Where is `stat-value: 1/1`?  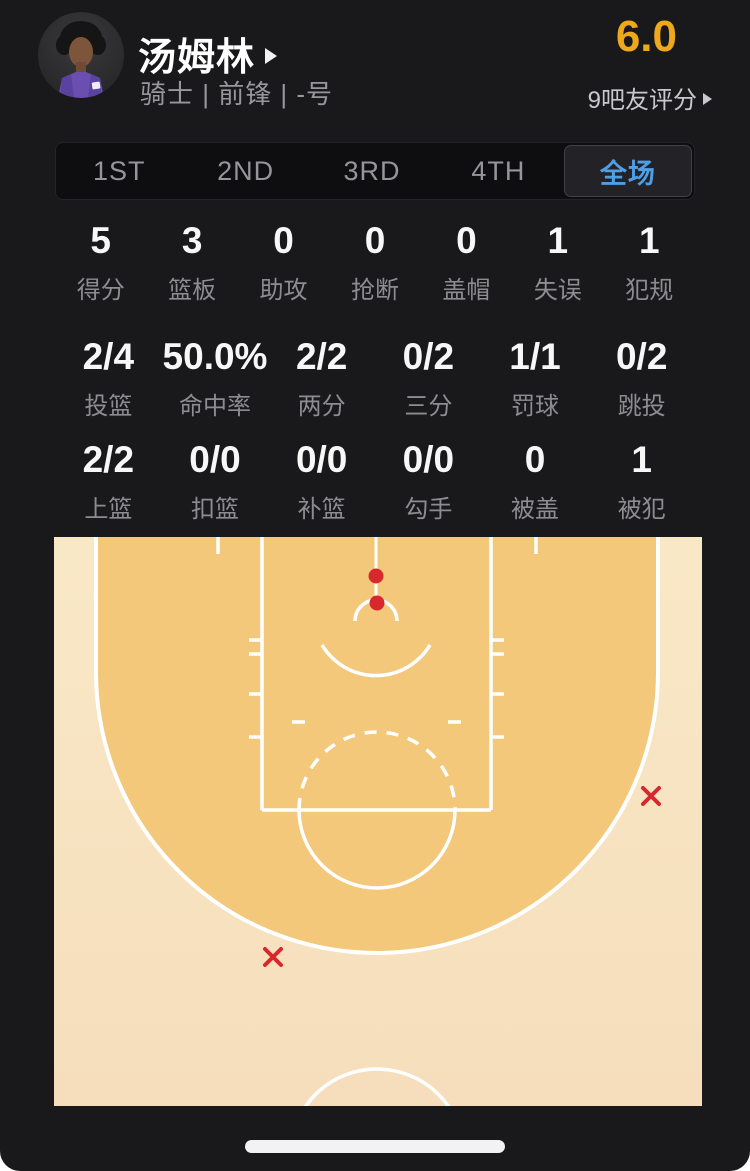 stat-value: 1/1 is located at coordinates (535, 356).